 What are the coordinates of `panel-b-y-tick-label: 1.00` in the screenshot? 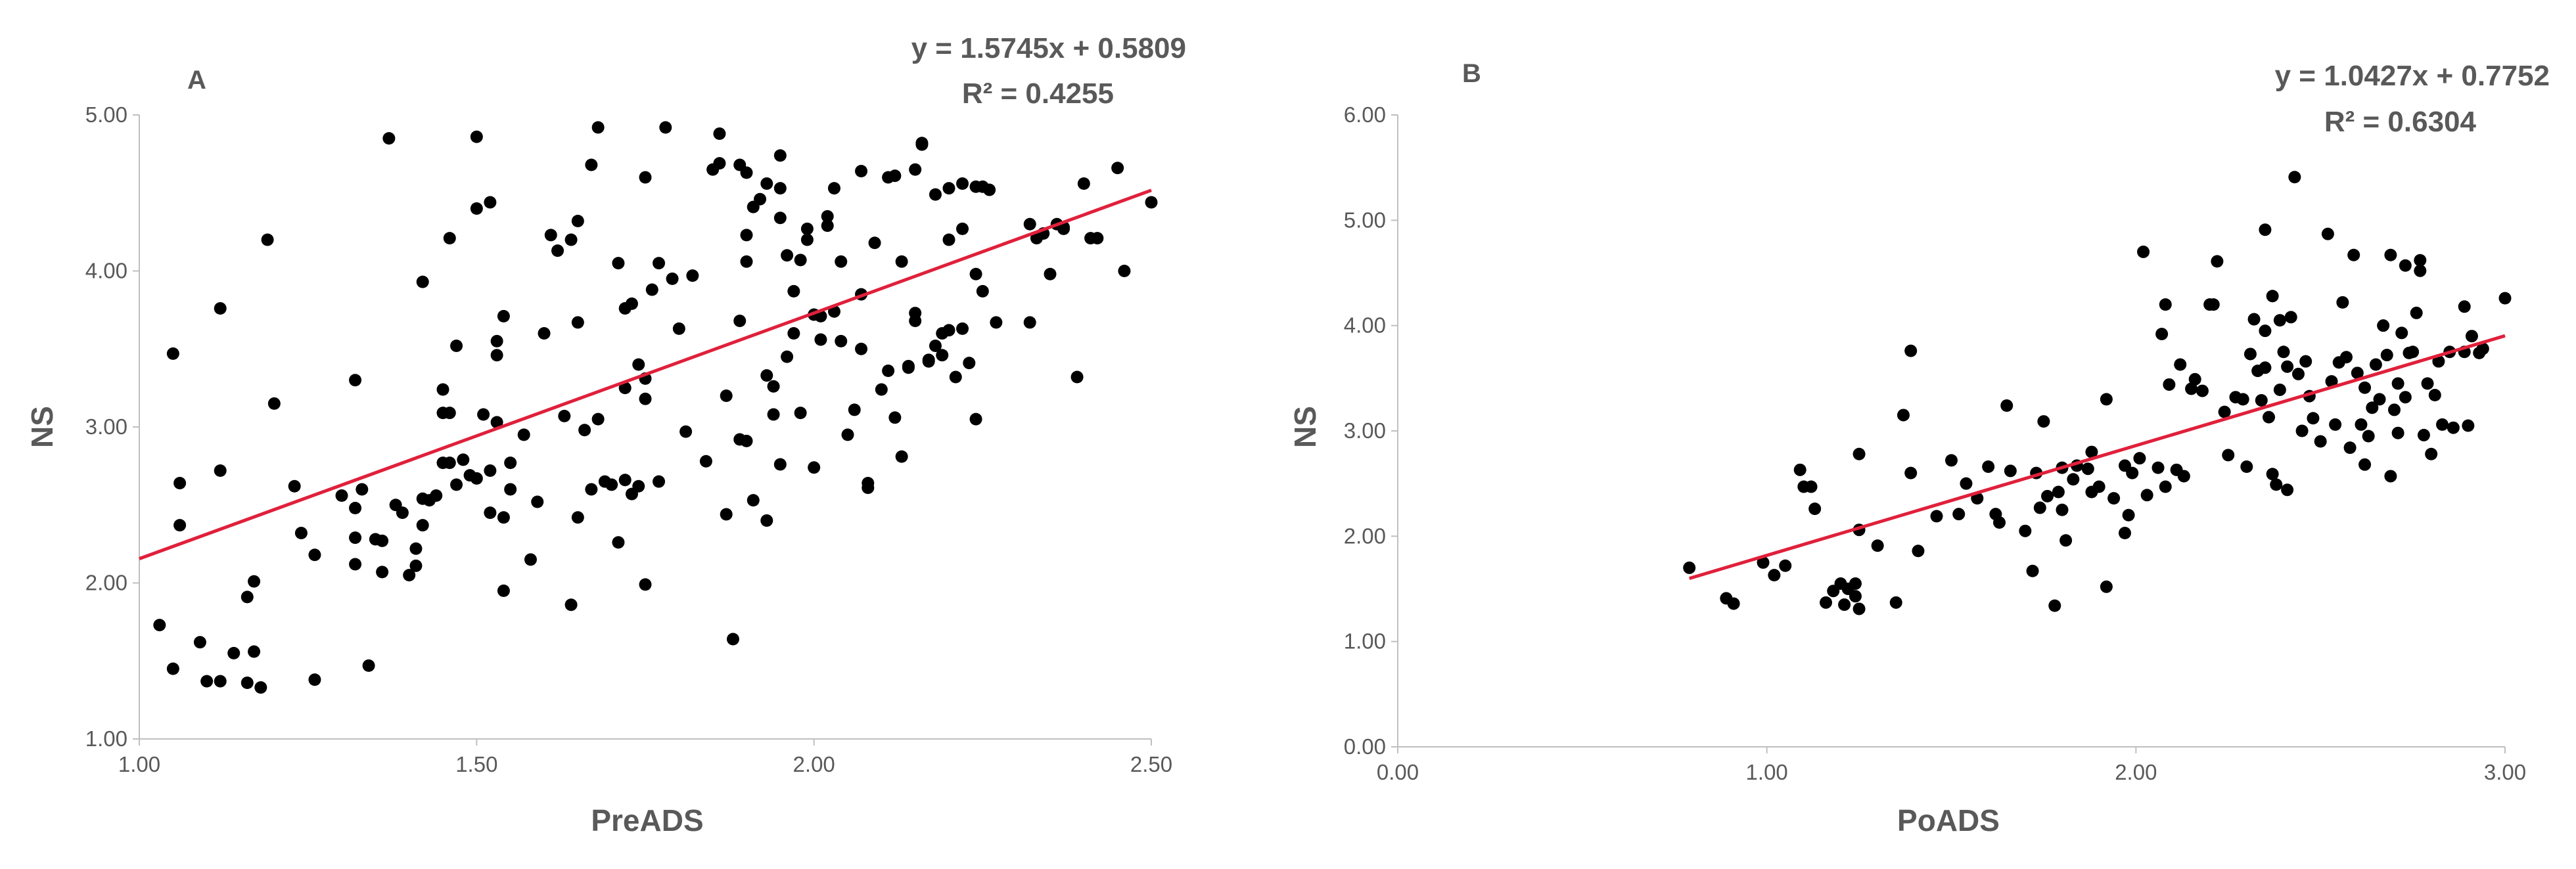 It's located at (1365, 641).